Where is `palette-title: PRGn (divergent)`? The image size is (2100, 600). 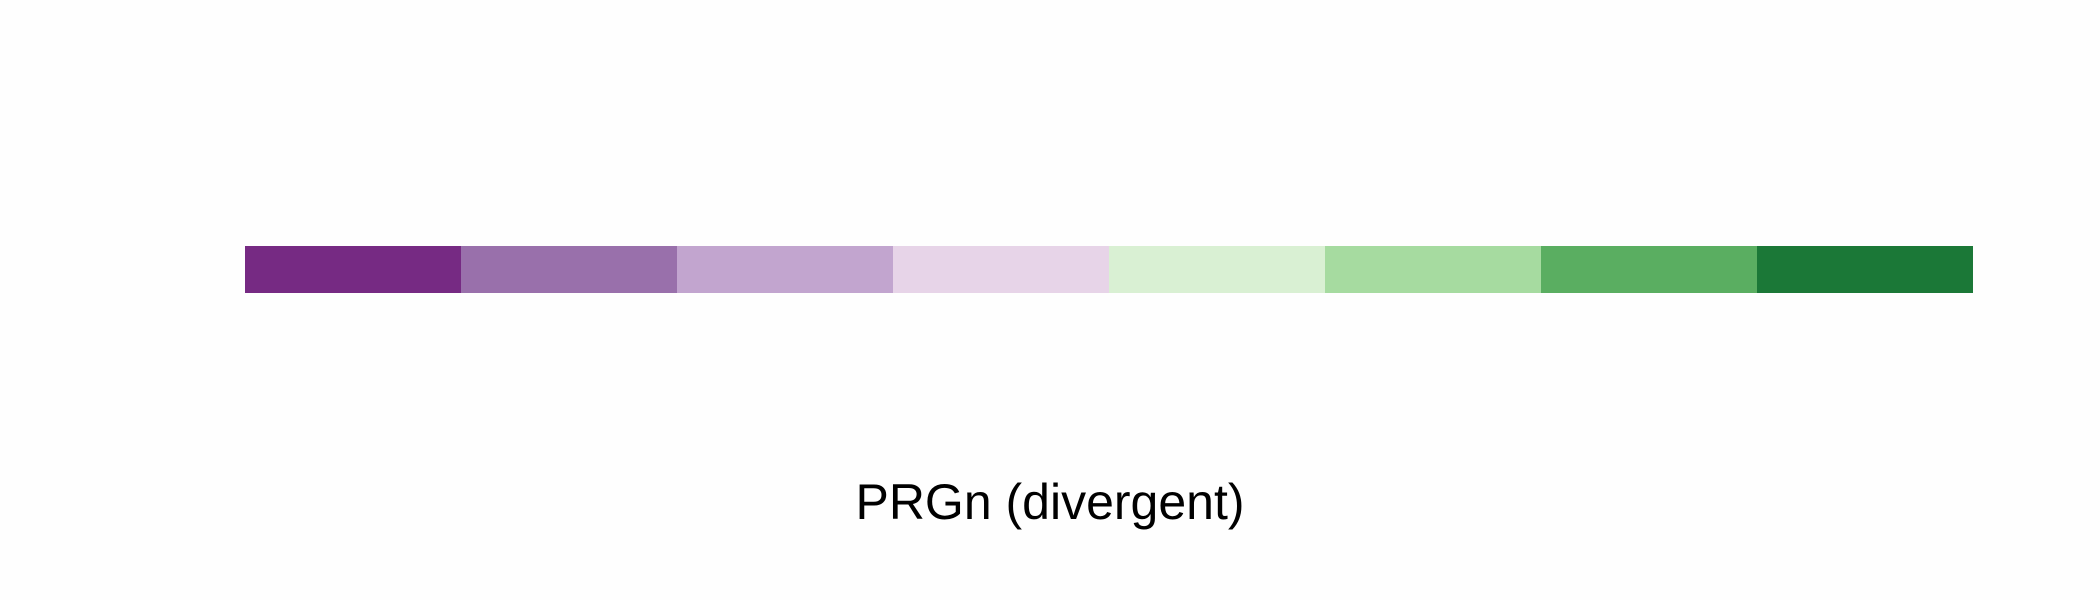 palette-title: PRGn (divergent) is located at coordinates (1050, 502).